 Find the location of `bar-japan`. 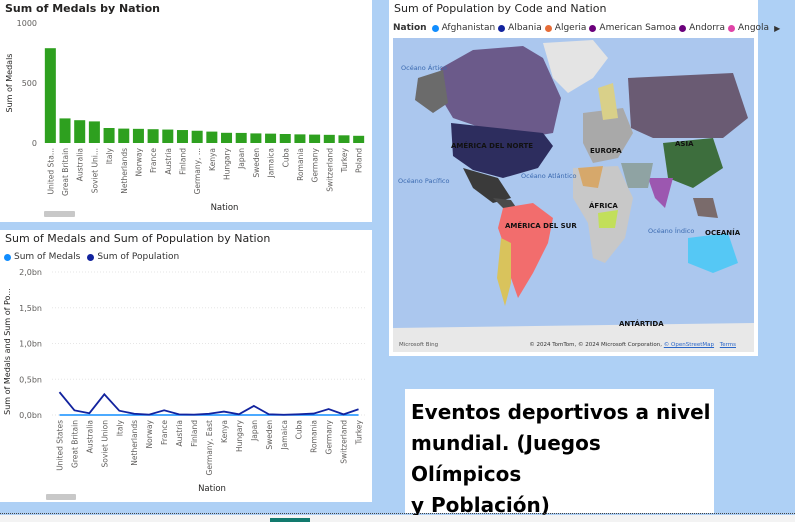

bar-japan is located at coordinates (241, 137).